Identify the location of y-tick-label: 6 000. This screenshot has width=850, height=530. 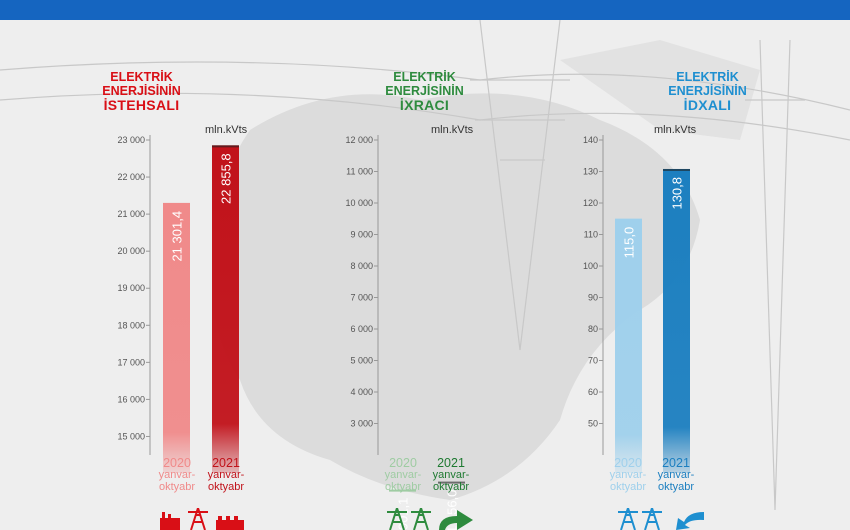
(361, 329).